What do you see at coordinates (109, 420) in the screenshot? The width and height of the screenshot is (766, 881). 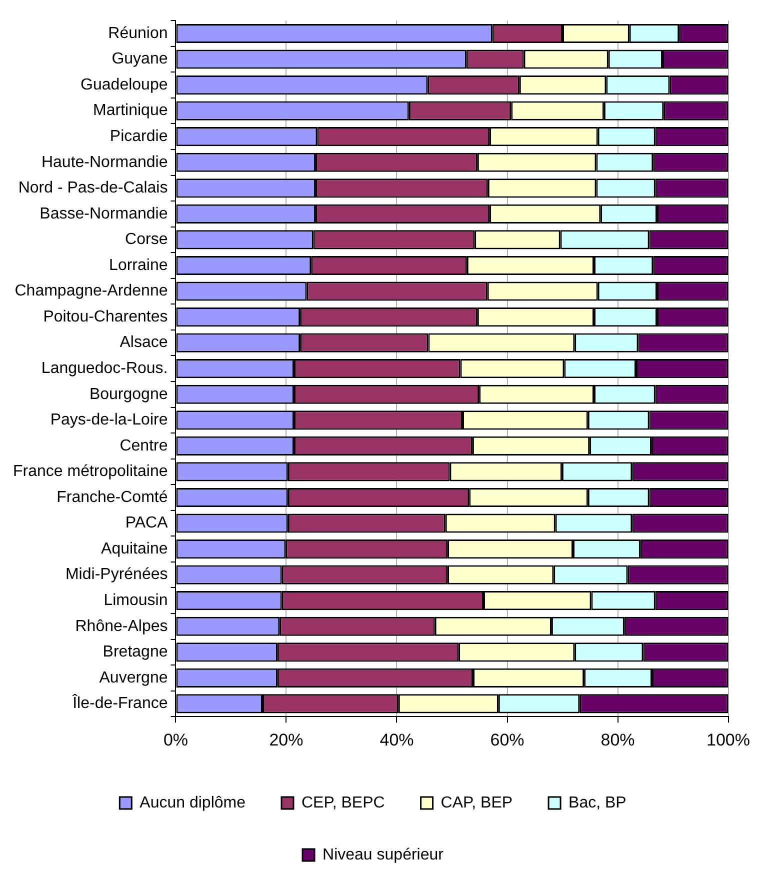 I see `y-tick-label: Pays-de-la-Loire` at bounding box center [109, 420].